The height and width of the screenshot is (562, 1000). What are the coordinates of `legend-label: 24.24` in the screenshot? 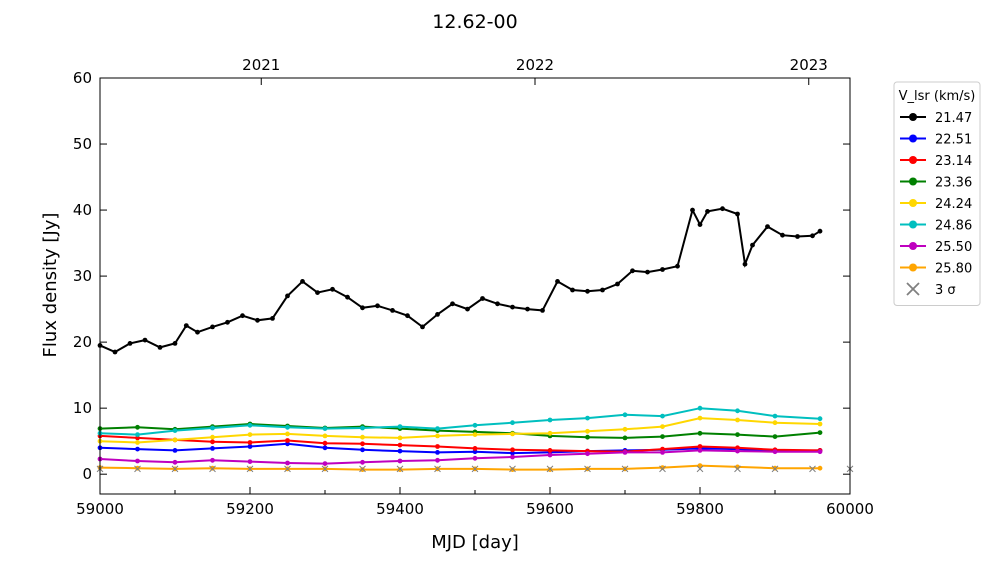 It's located at (953, 204).